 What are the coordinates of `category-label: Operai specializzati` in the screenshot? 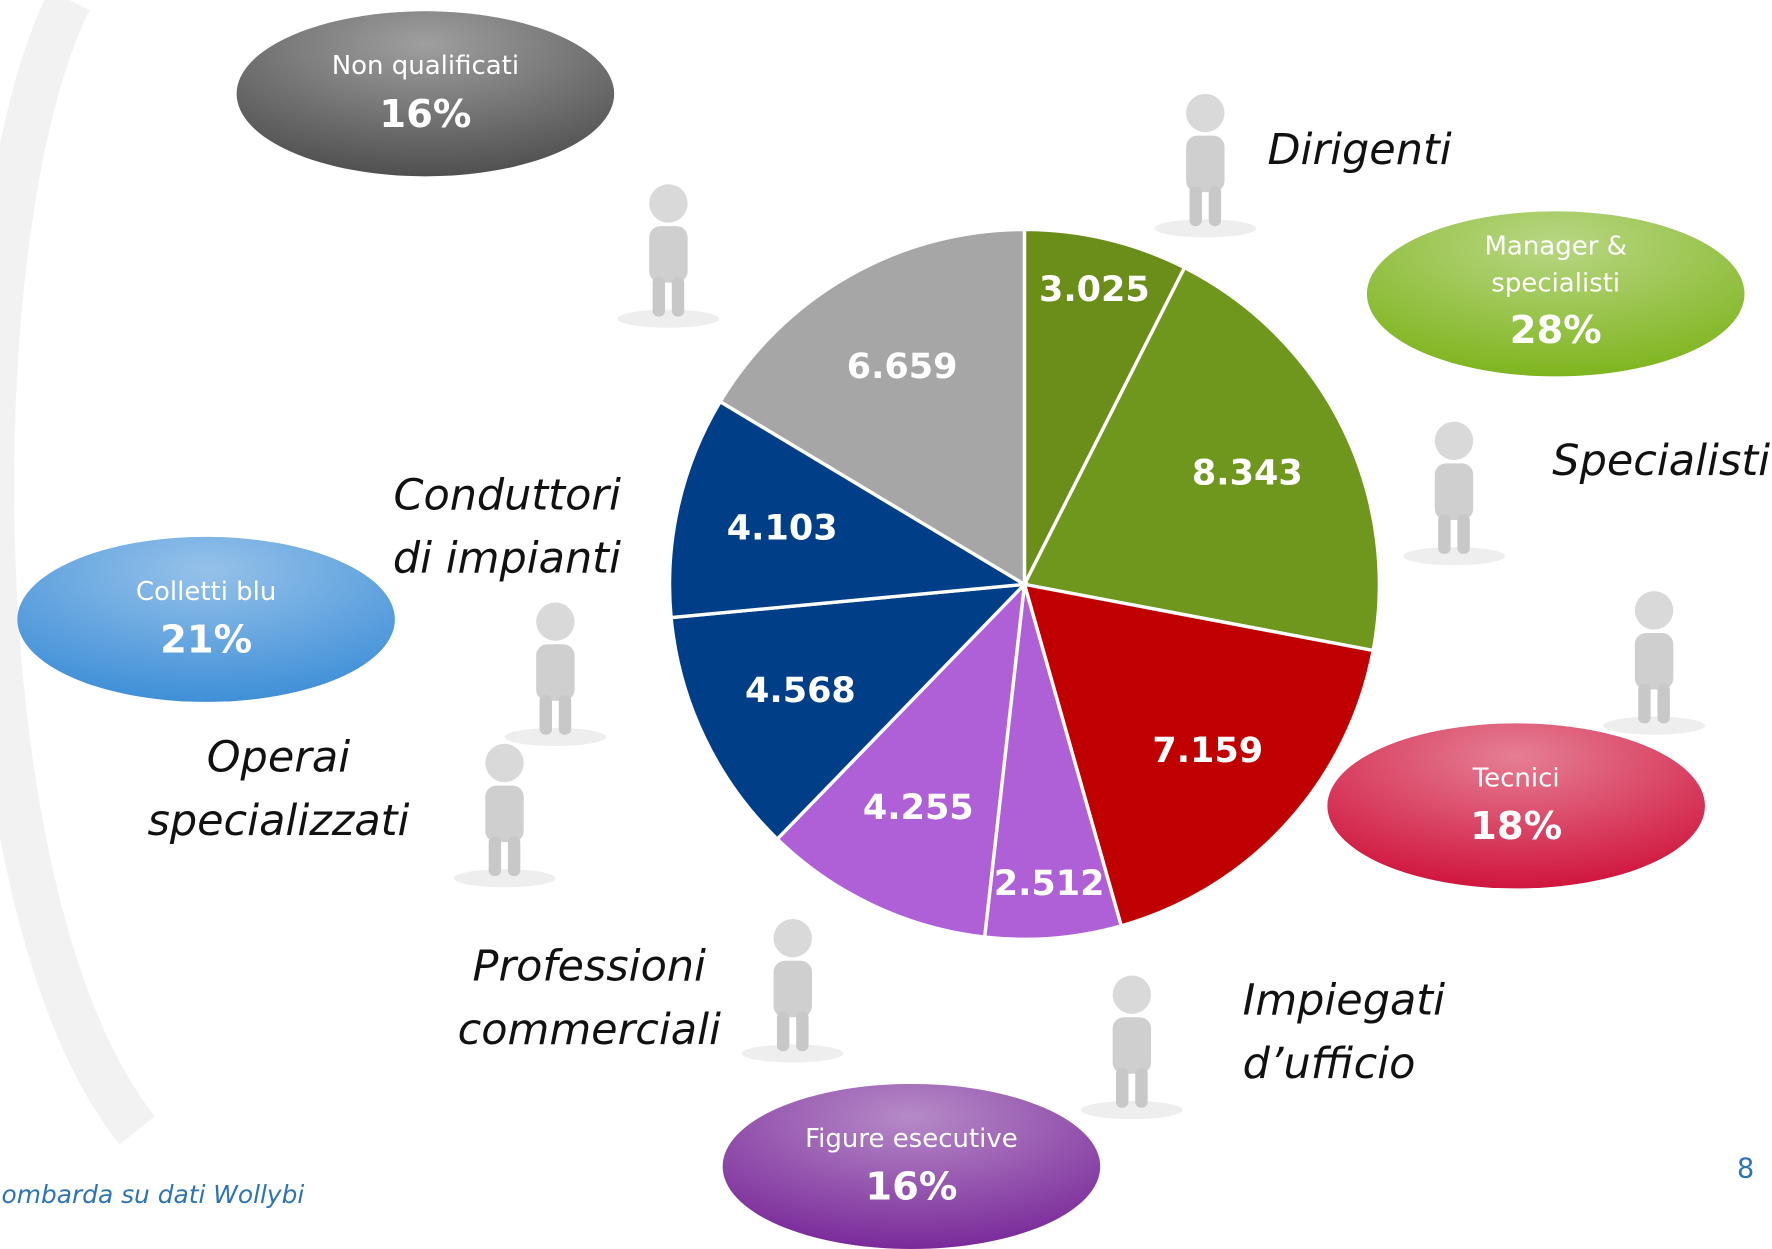 It's located at (279, 788).